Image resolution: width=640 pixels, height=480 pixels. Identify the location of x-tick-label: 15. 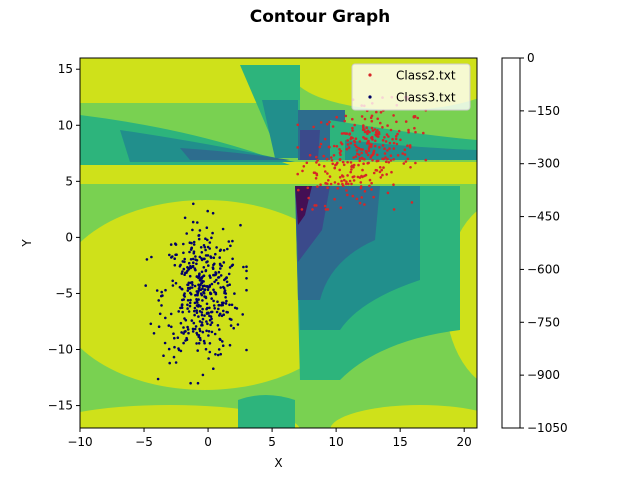
(400, 442).